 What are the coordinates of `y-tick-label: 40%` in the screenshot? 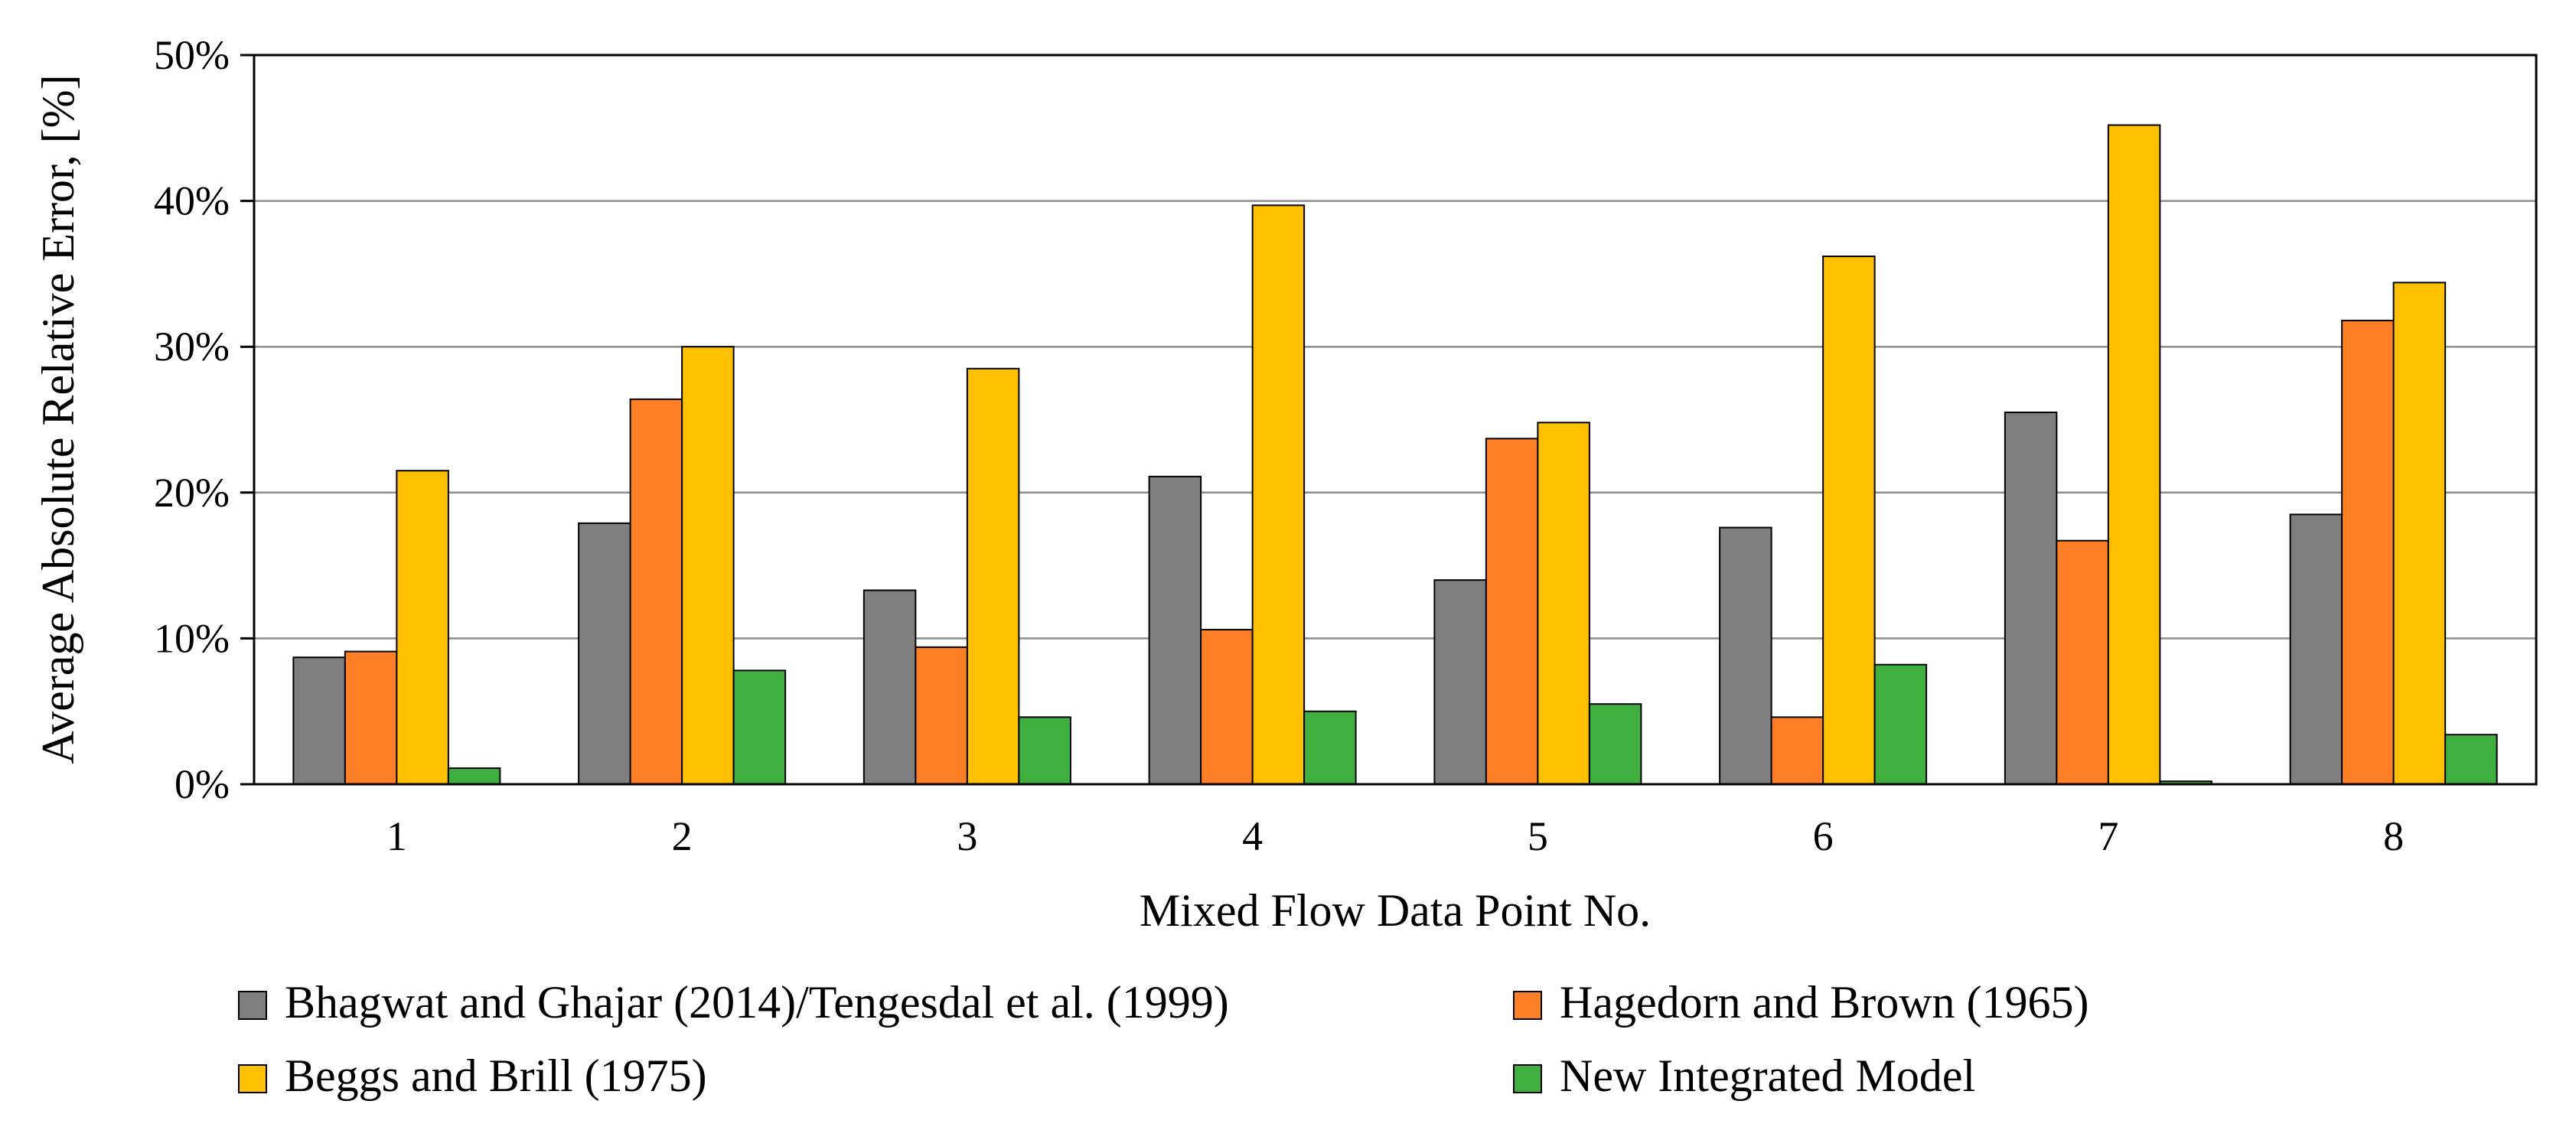 It's located at (192, 201).